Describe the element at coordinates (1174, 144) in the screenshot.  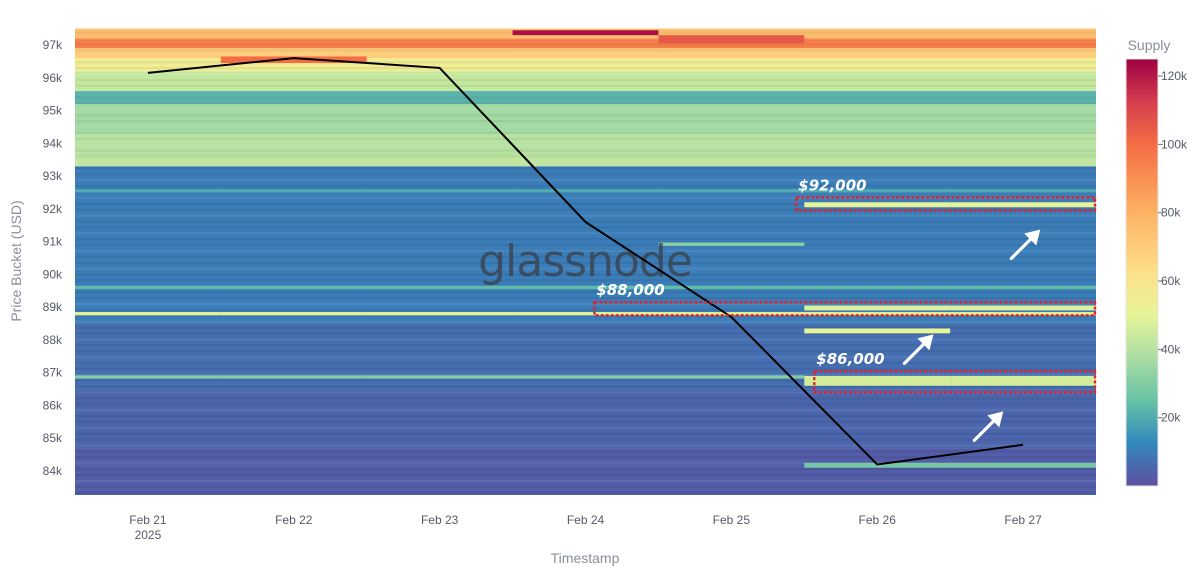
I see `colorbar-tick-label: 100k` at that location.